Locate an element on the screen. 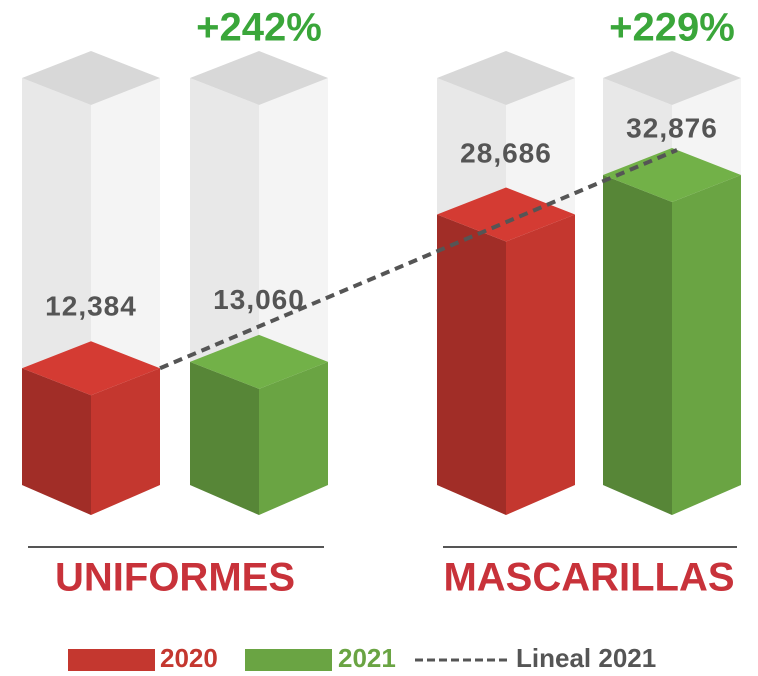 The image size is (758, 676). legend-label: 2020 is located at coordinates (189, 658).